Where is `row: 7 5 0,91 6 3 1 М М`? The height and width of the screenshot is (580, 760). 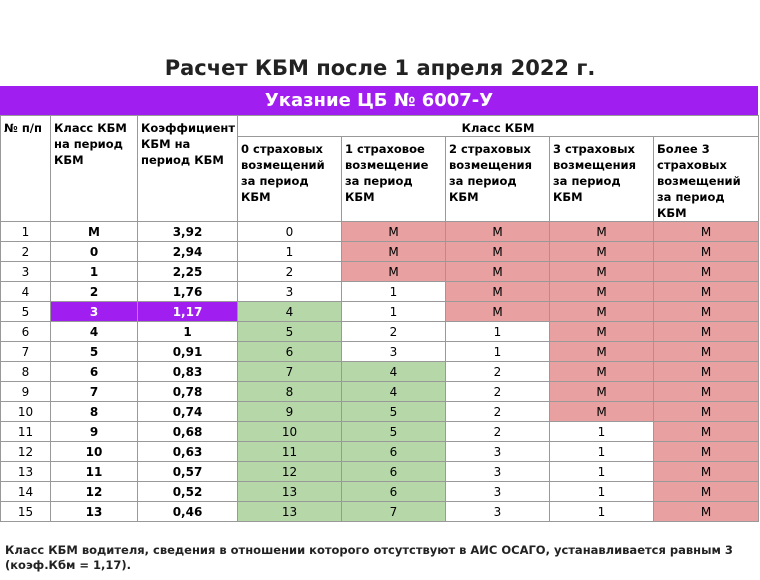
row: 7 5 0,91 6 3 1 М М is located at coordinates (379, 351).